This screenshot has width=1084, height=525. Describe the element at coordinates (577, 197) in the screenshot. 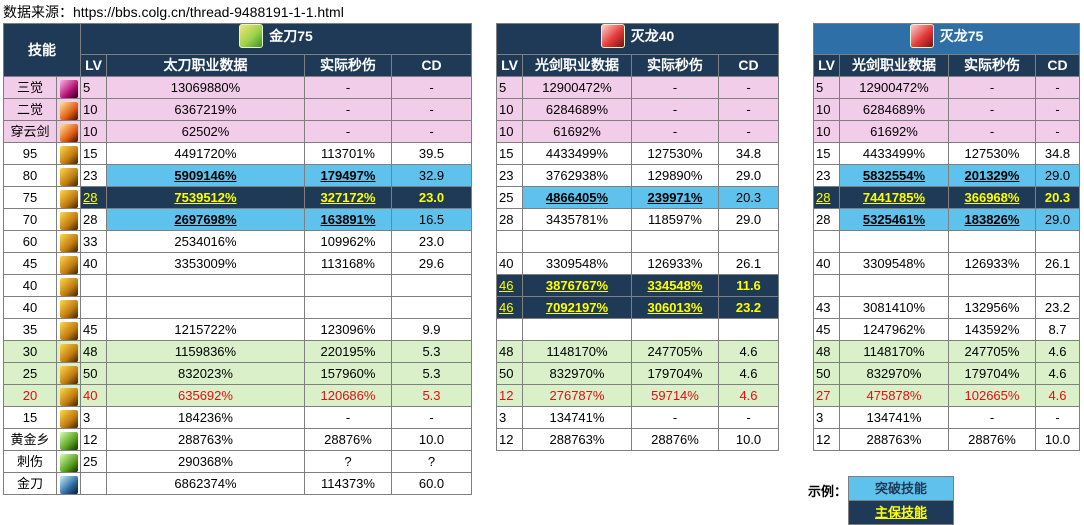

I see `class-data-value: 4866405%` at that location.